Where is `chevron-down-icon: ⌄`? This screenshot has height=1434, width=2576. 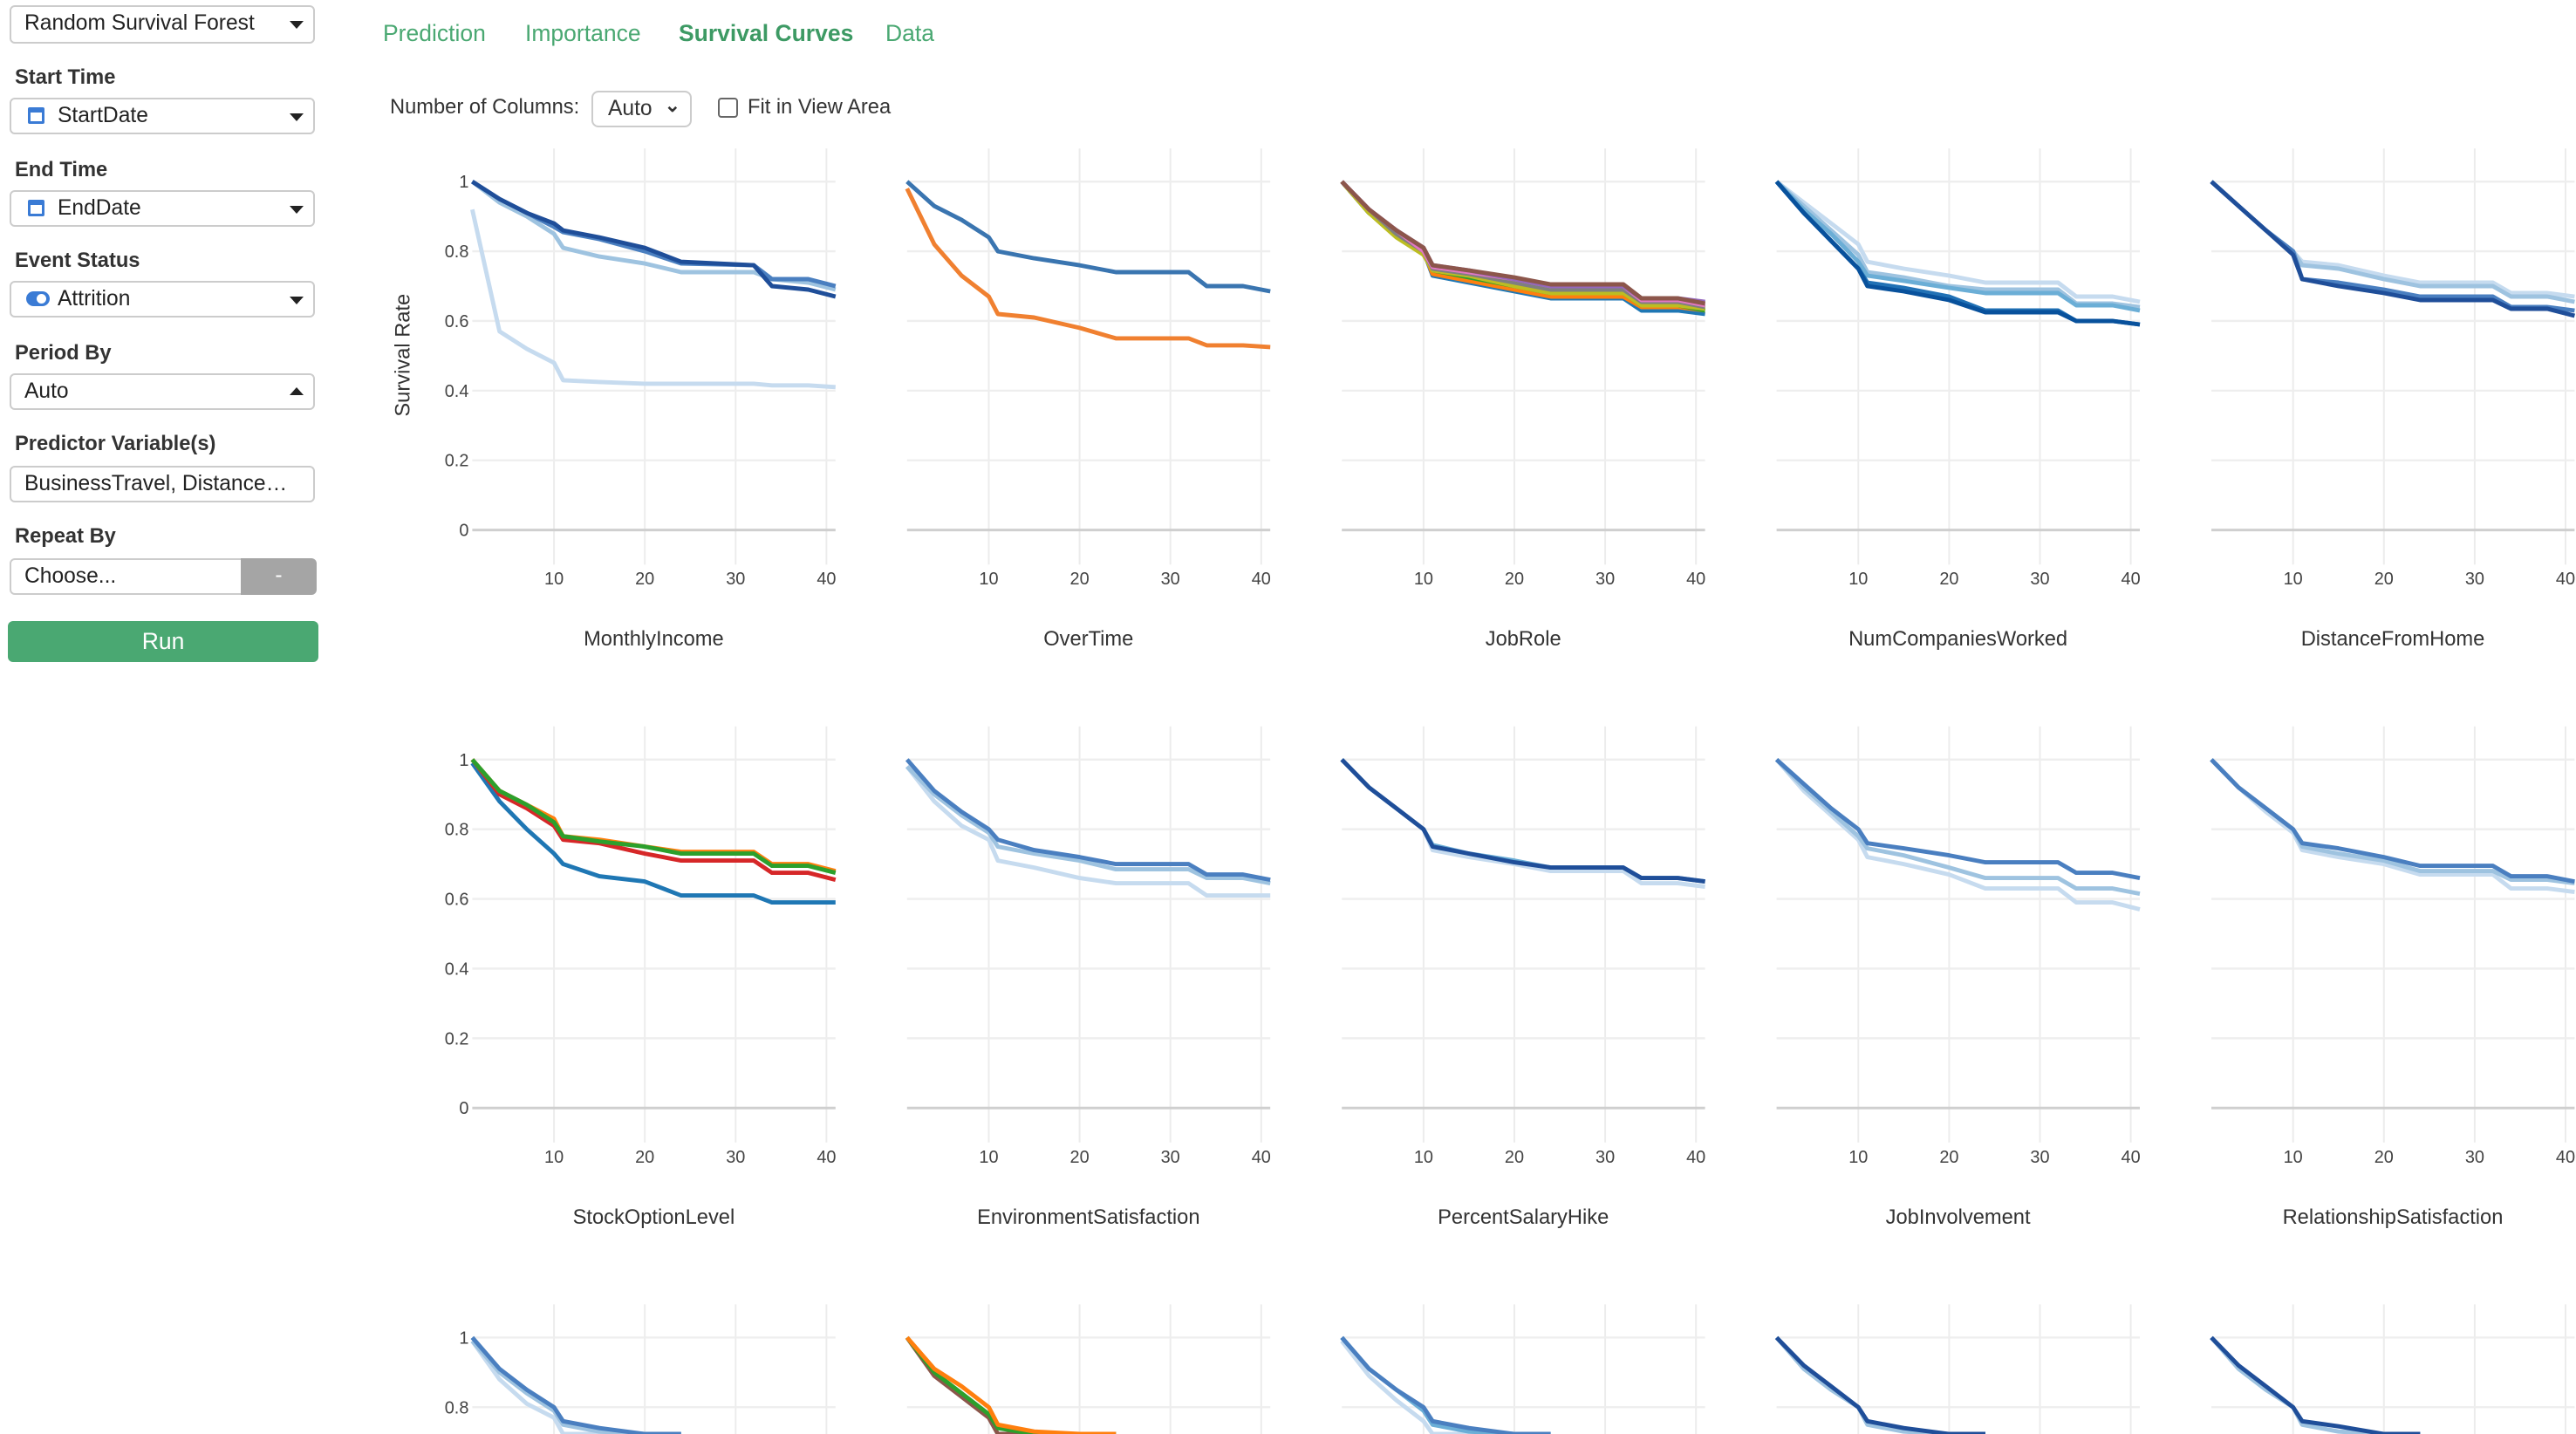
chevron-down-icon: ⌄ is located at coordinates (672, 105).